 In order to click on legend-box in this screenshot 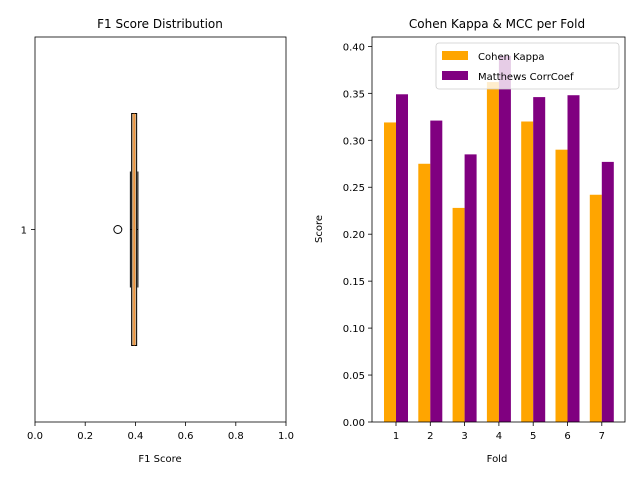, I will do `click(527, 66)`.